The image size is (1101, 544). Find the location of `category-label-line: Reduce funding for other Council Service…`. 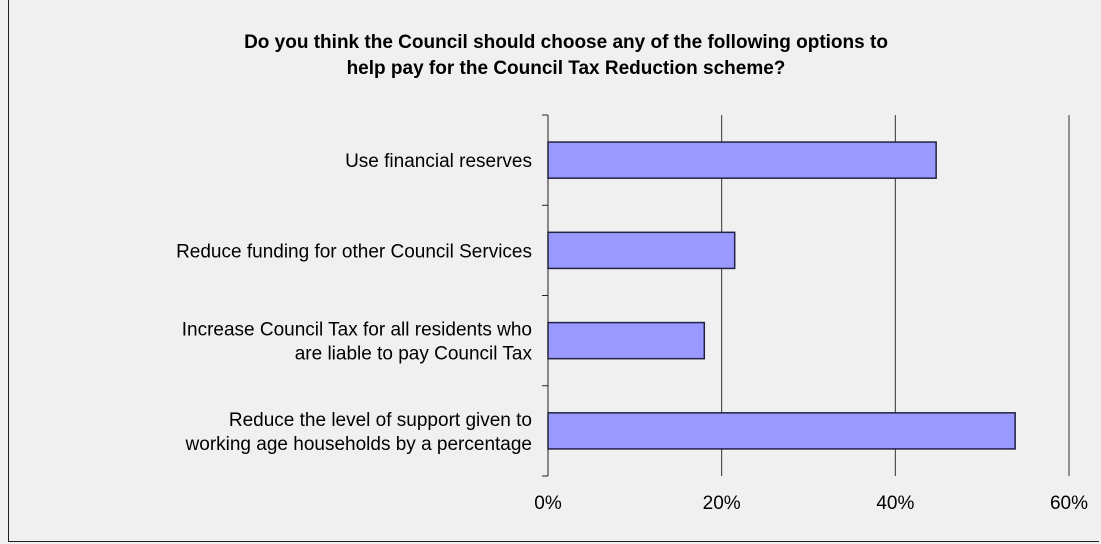

category-label-line: Reduce funding for other Council Service… is located at coordinates (354, 251).